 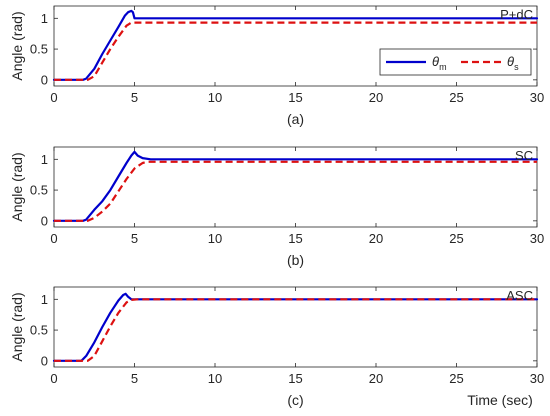 I want to click on panel-title: P+dC, so click(x=516, y=14).